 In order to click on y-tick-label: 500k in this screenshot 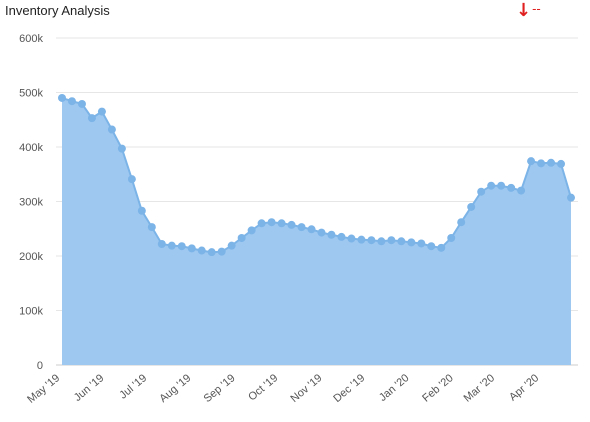, I will do `click(31, 94)`.